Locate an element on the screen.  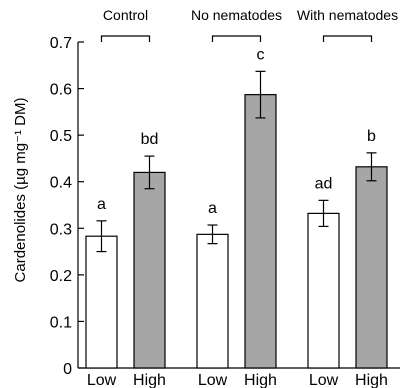
significance-label: c is located at coordinates (261, 54).